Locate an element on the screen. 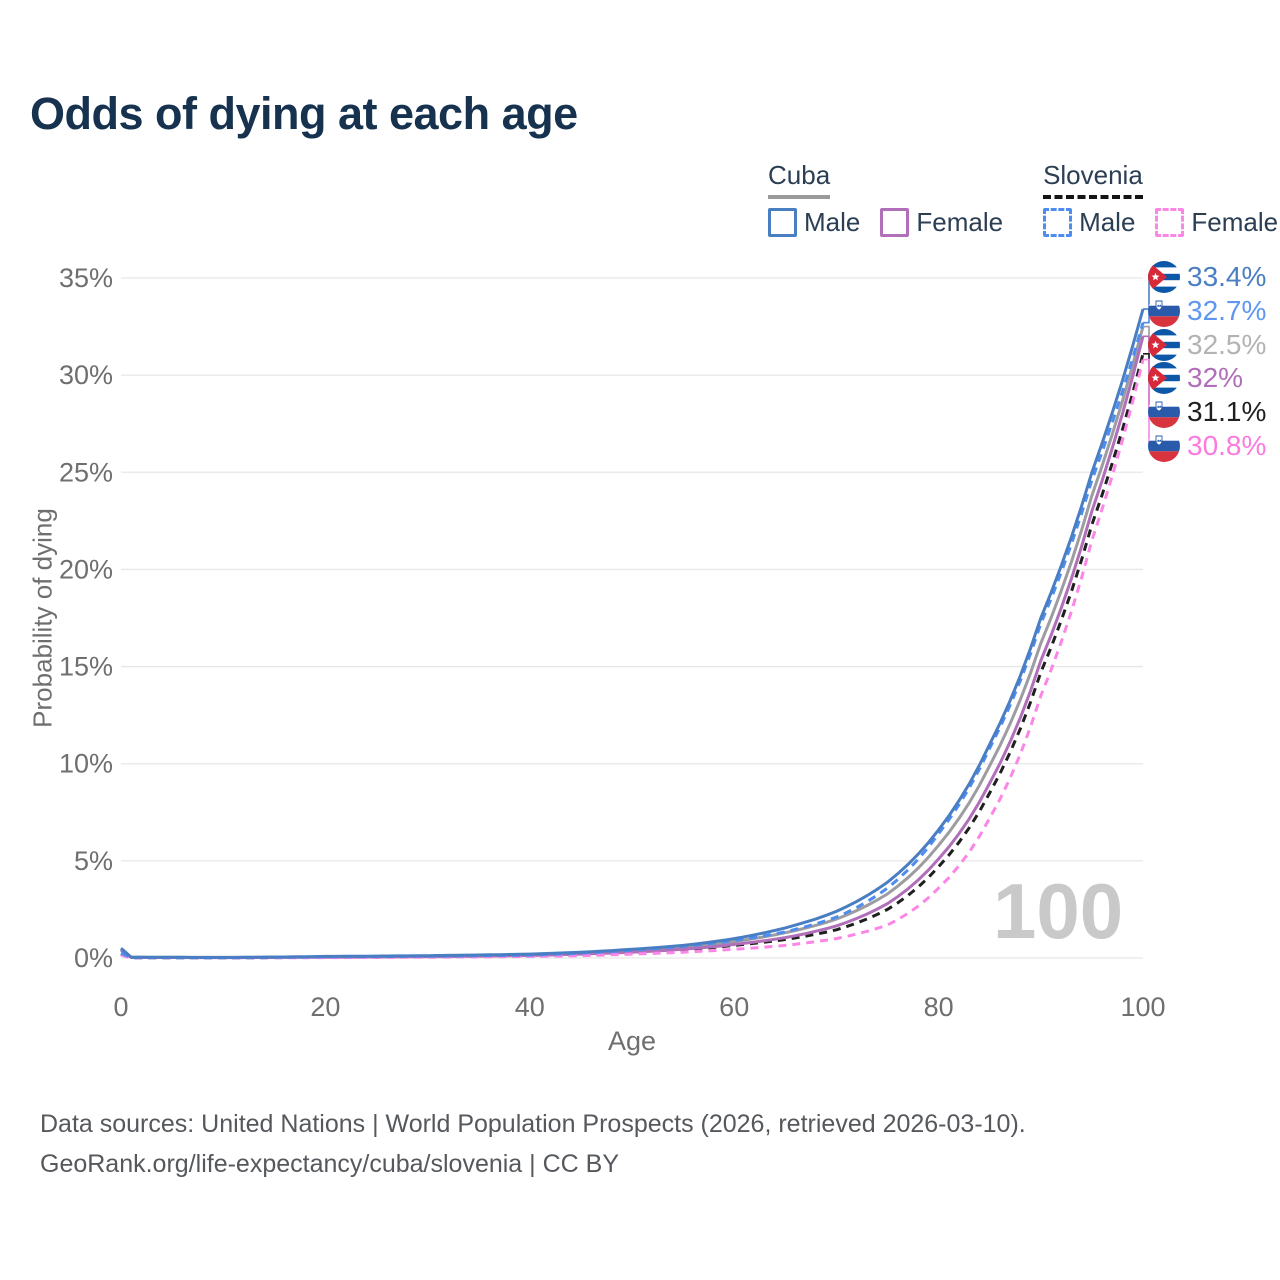 This screenshot has height=1280, width=1280. y-tick-label: 10% is located at coordinates (86, 764).